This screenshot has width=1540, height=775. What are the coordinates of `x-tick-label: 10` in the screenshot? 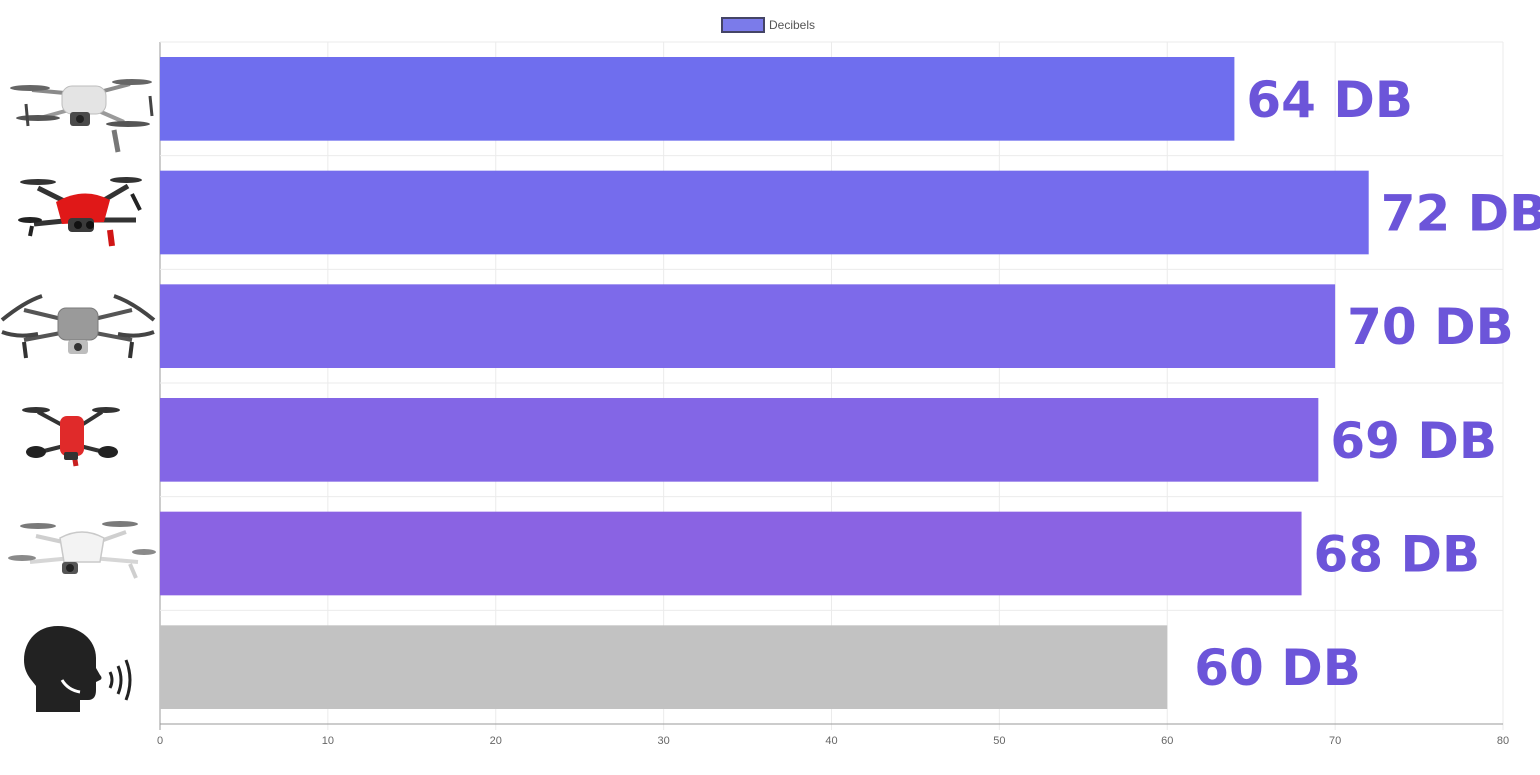 It's located at (328, 741).